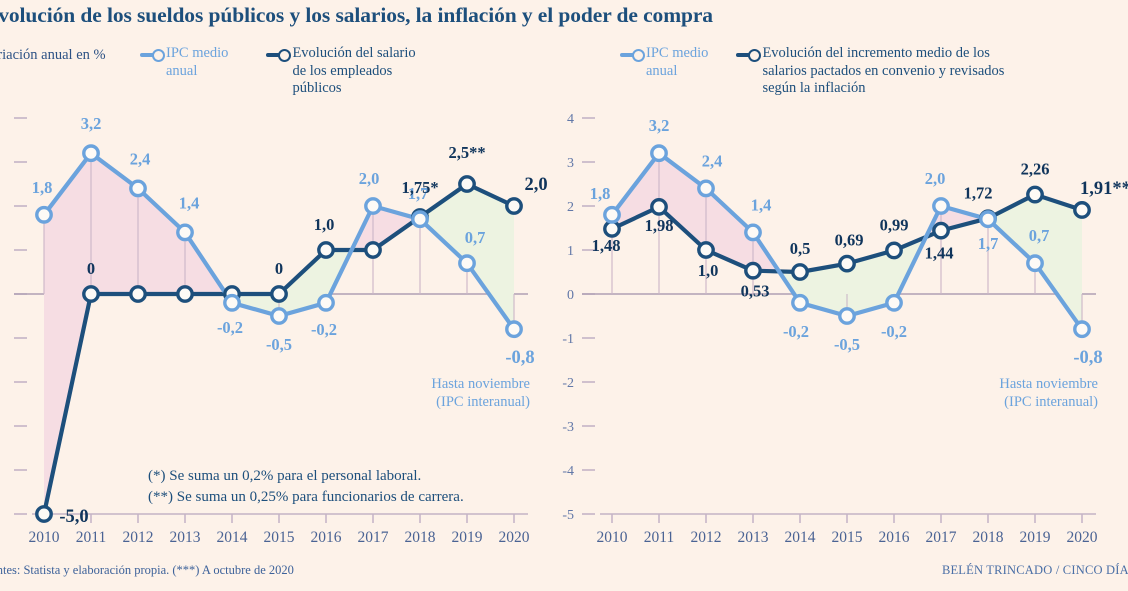 The height and width of the screenshot is (591, 1128). Describe the element at coordinates (53, 55) in the screenshot. I see `left-axis-note: Variación anual en %` at that location.